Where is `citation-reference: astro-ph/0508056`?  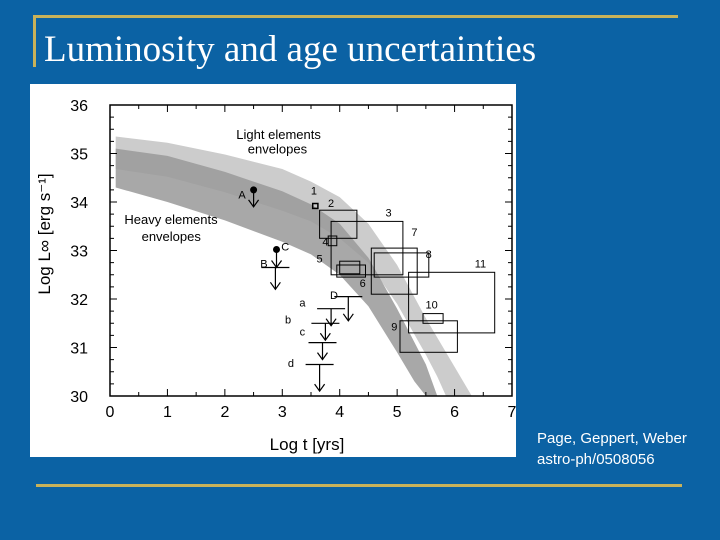
citation-reference: astro-ph/0508056 is located at coordinates (596, 459).